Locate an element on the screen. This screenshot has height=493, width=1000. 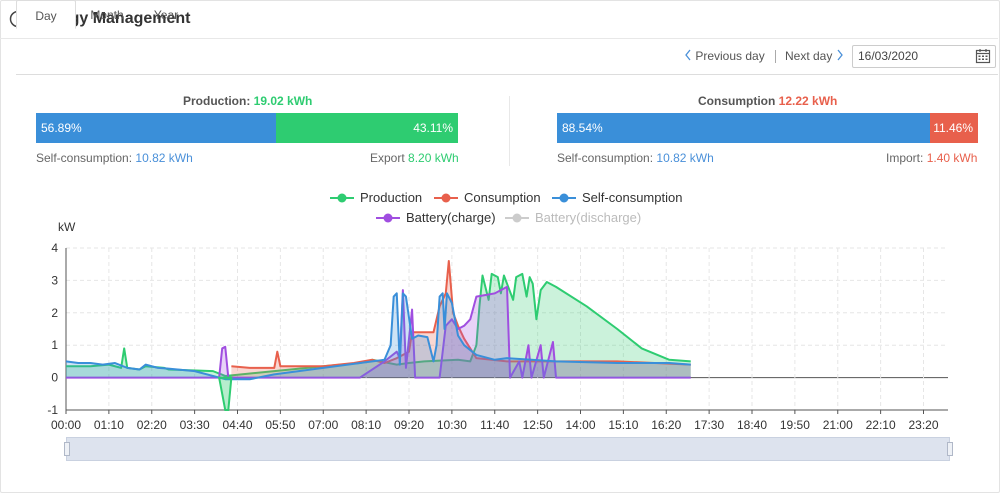
nav-separator is located at coordinates (775, 56).